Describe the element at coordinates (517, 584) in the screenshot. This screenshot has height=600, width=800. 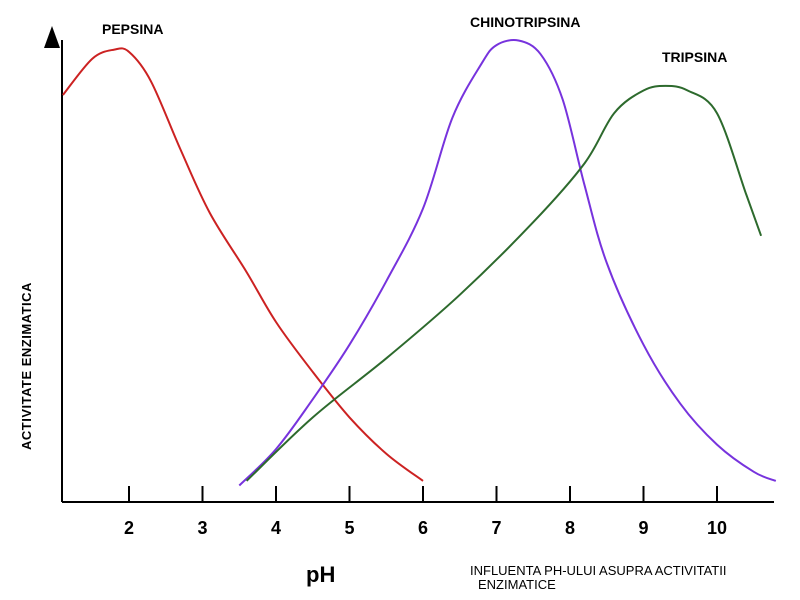
I see `caption-line-2: ENZIMATICE` at that location.